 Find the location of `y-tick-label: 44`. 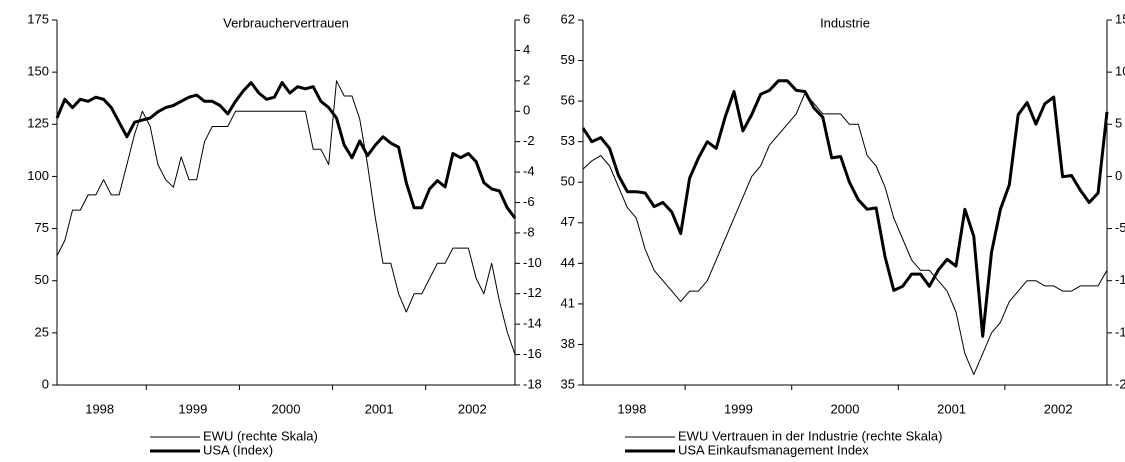

y-tick-label: 44 is located at coordinates (568, 262).